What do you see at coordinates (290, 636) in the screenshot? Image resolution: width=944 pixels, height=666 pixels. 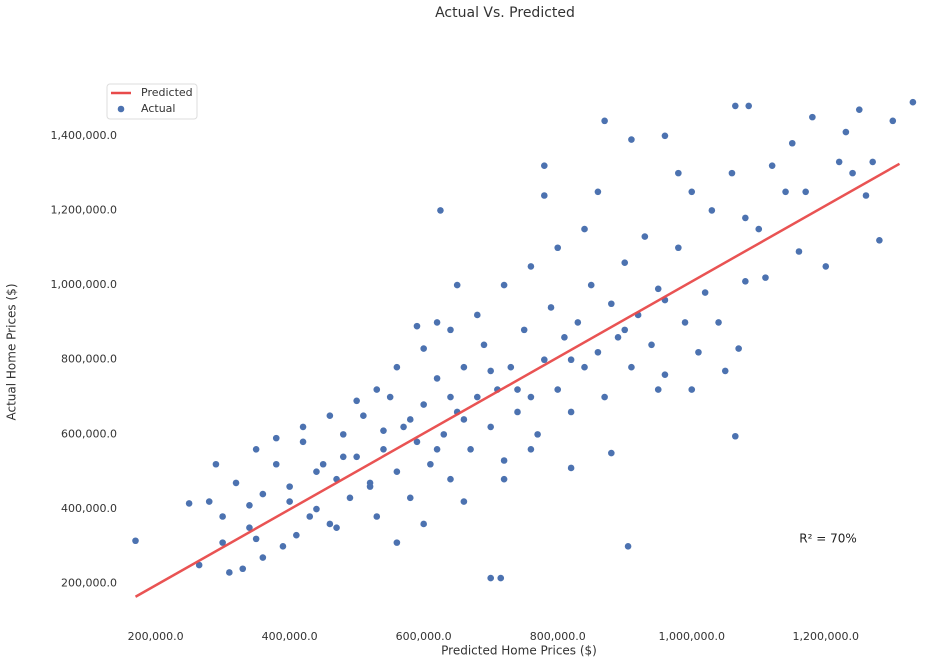 I see `x-tick-label: 400,000.0` at bounding box center [290, 636].